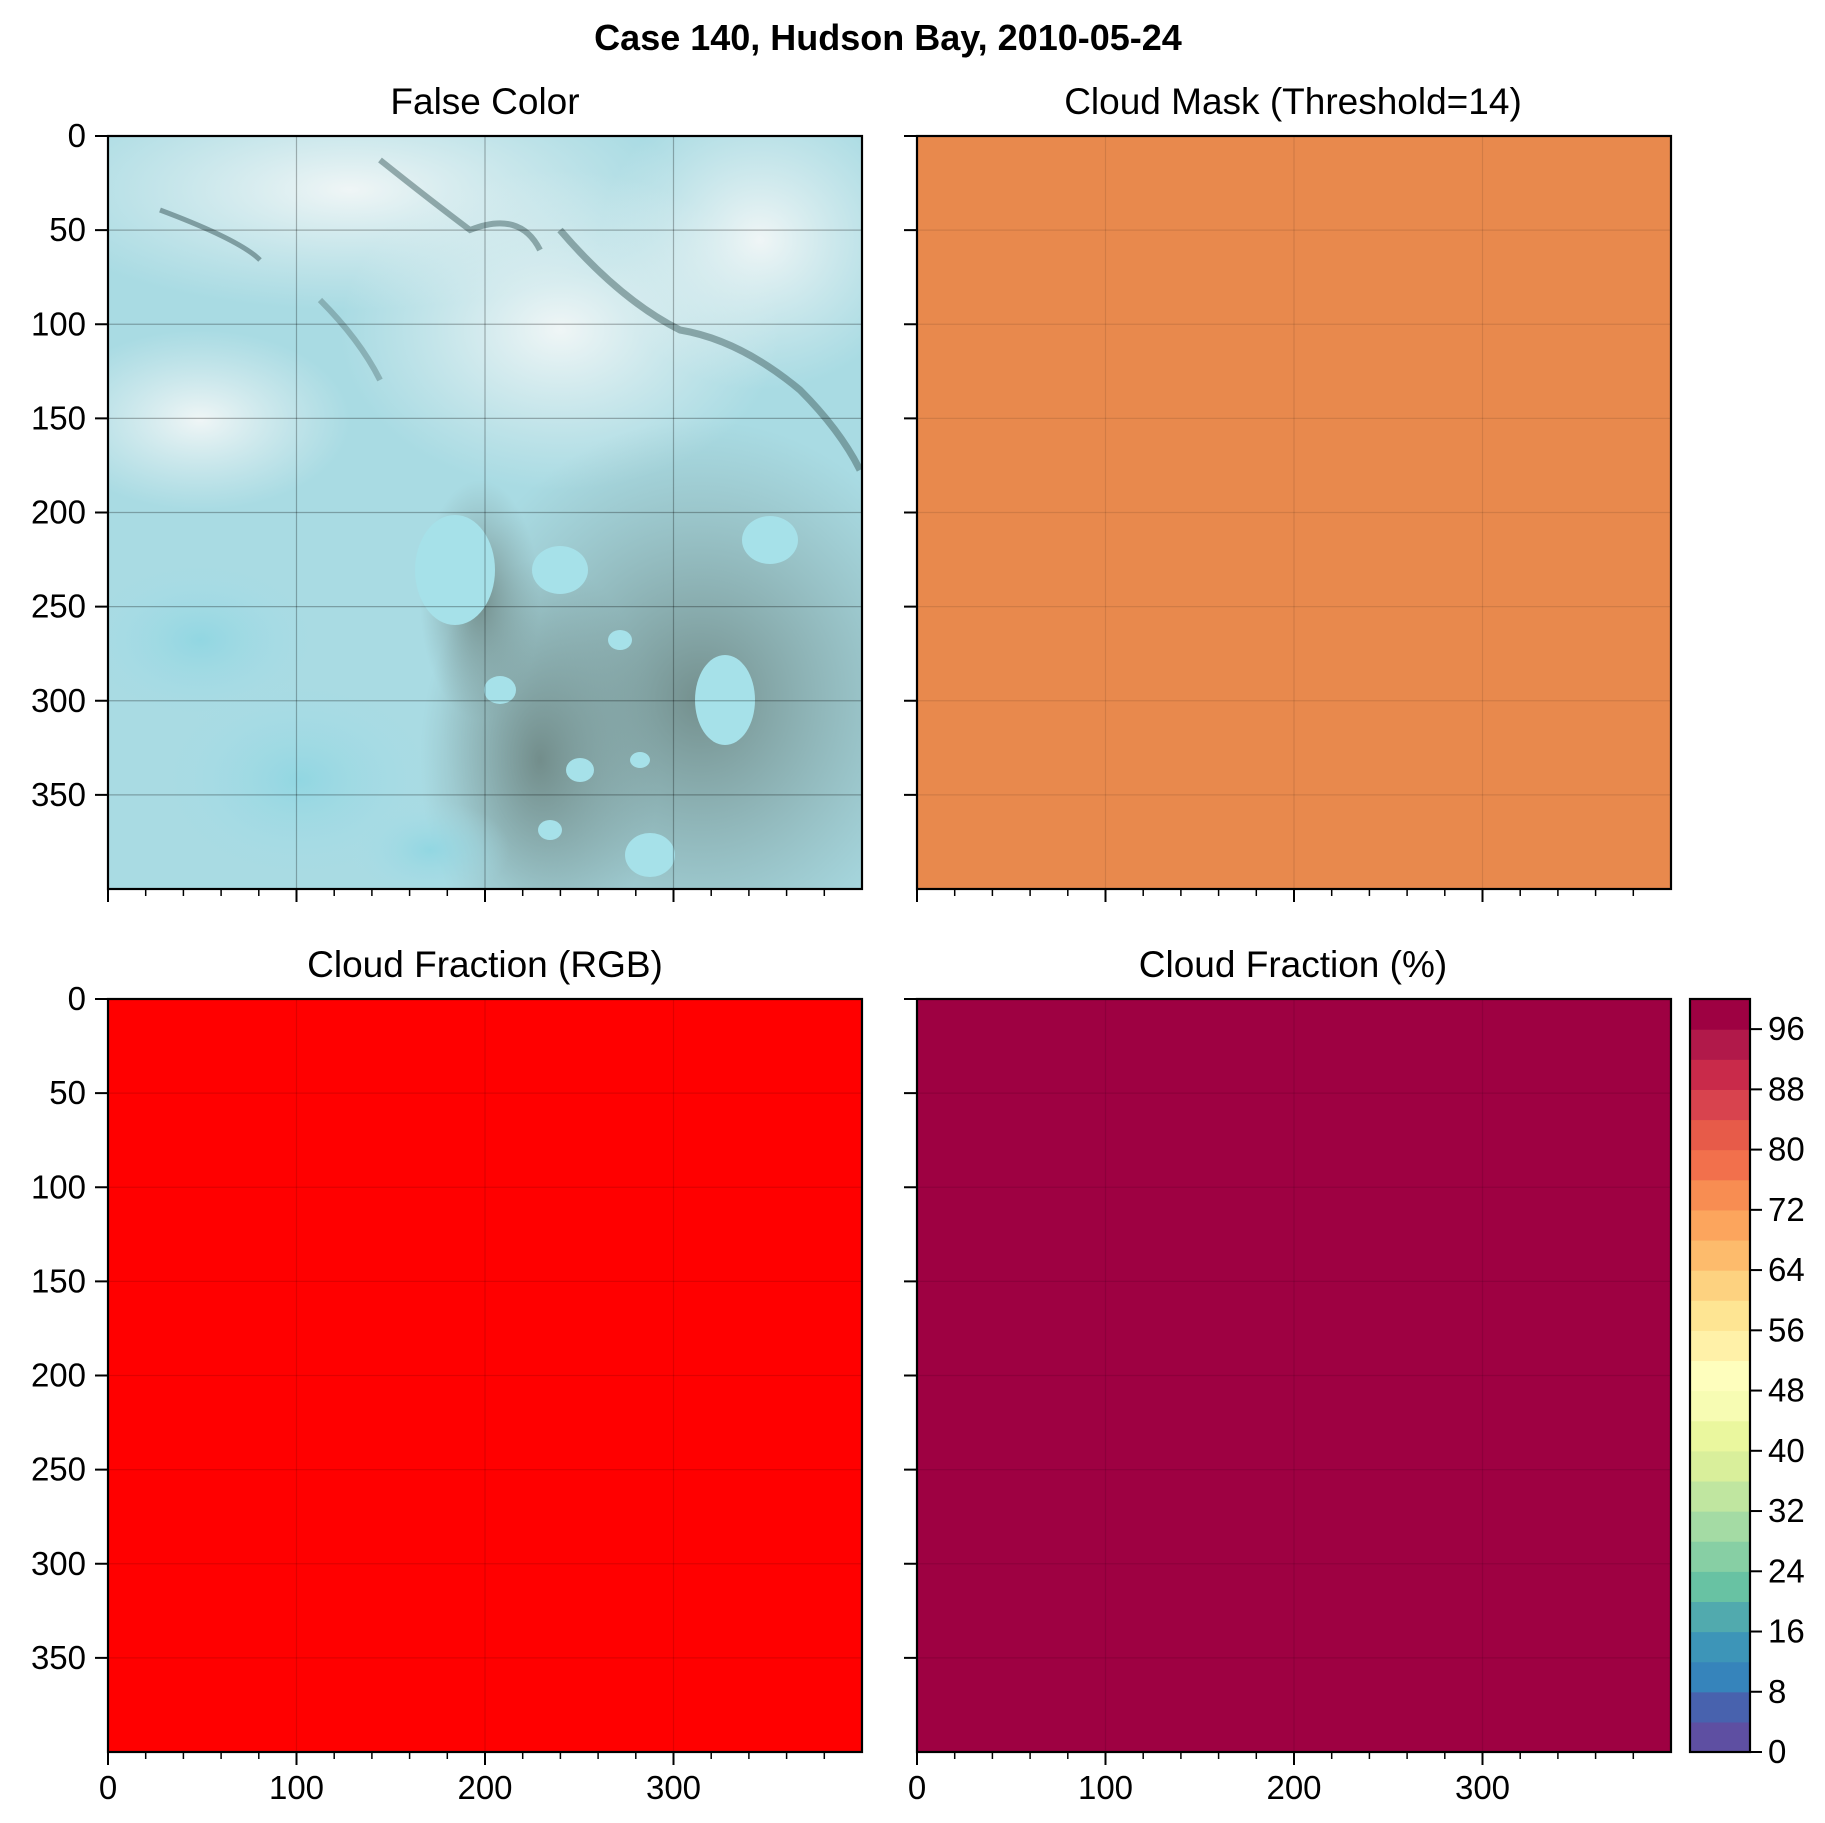 The image size is (1825, 1823). What do you see at coordinates (888, 37) in the screenshot?
I see `figure-title: Case 140, Hudson Bay, 2010-05-24` at bounding box center [888, 37].